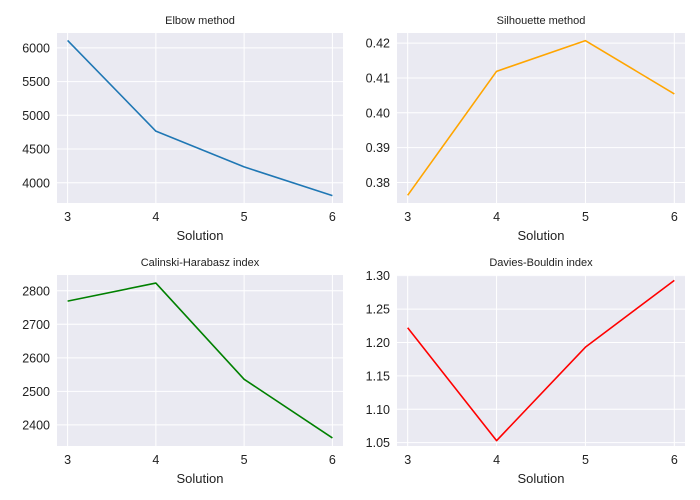  Describe the element at coordinates (541, 263) in the screenshot. I see `chart-title: Davies-Bouldin index` at that location.